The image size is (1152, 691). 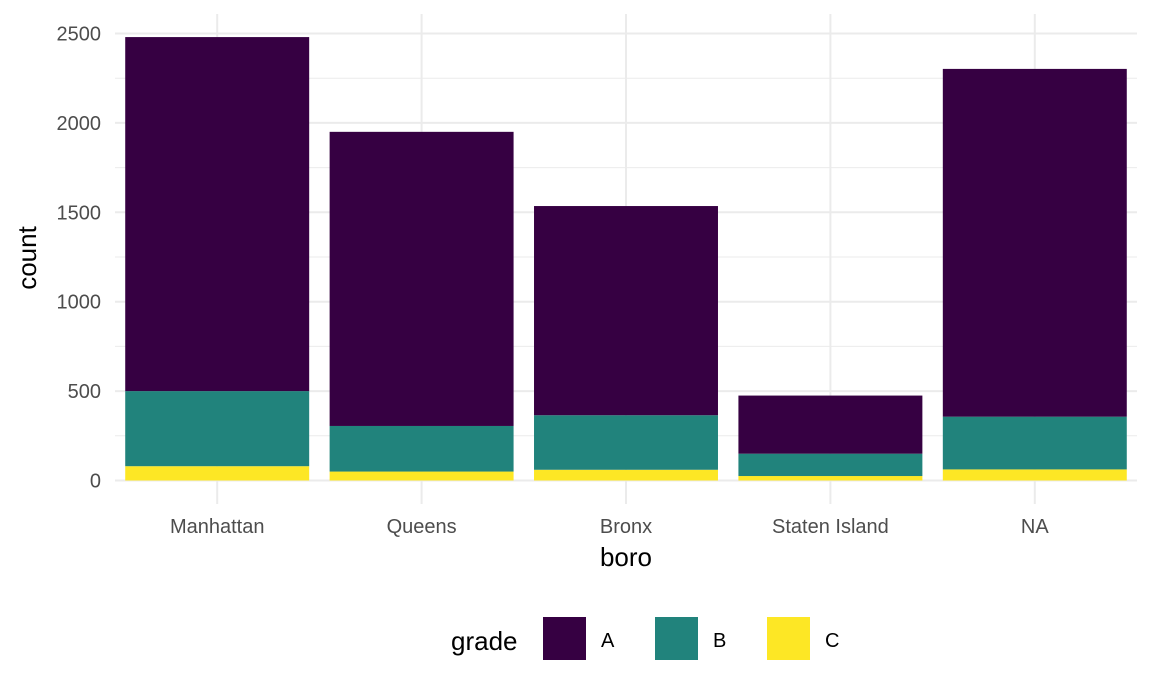 I want to click on legend-label-C: C, so click(x=832, y=641).